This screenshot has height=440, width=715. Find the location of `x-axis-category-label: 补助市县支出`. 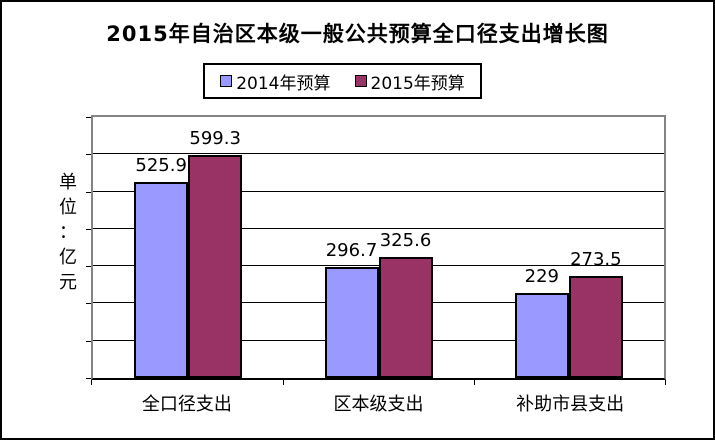

x-axis-category-label: 补助市县支出 is located at coordinates (570, 404).